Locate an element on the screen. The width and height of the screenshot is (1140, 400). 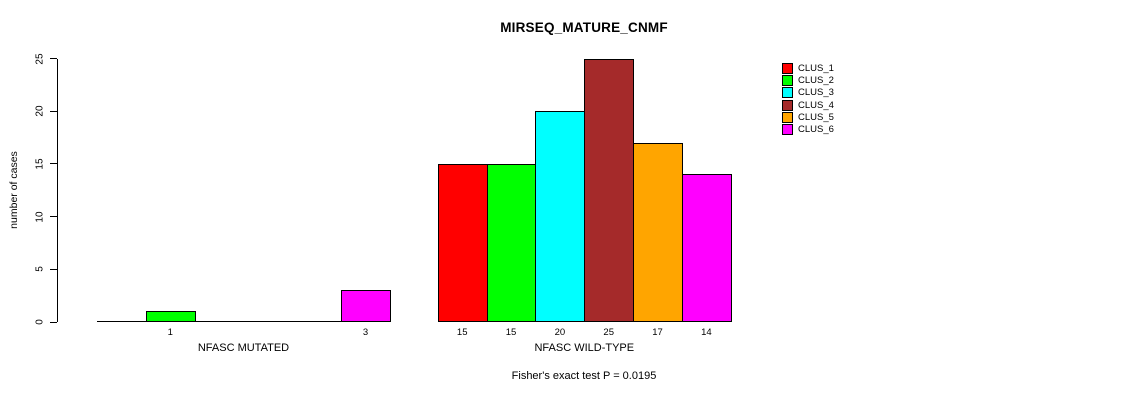
y-tick-label: 10 is located at coordinates (40, 217).